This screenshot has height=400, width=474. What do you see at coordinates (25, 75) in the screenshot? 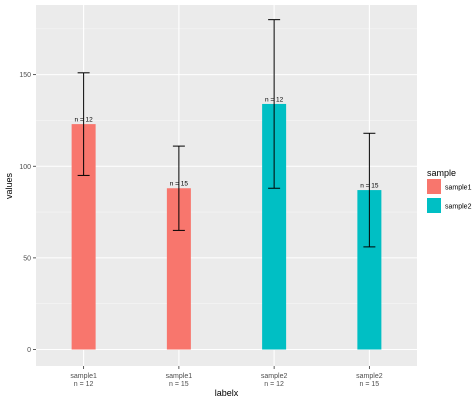
I see `y-tick-label: 150` at bounding box center [25, 75].